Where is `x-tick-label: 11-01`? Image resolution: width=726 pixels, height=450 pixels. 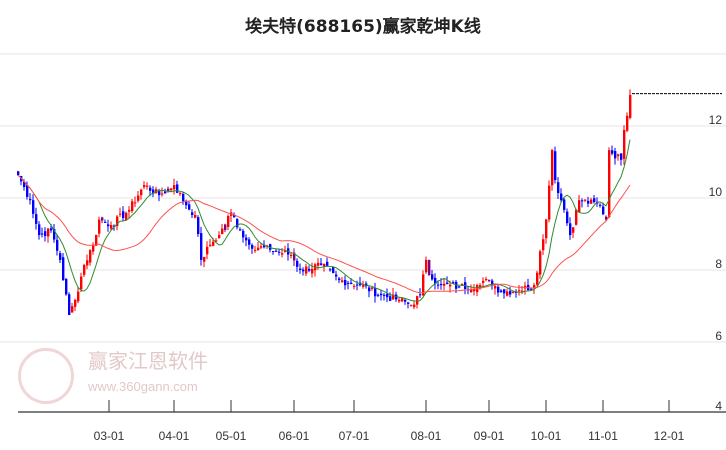 x-tick-label: 11-01 is located at coordinates (603, 436).